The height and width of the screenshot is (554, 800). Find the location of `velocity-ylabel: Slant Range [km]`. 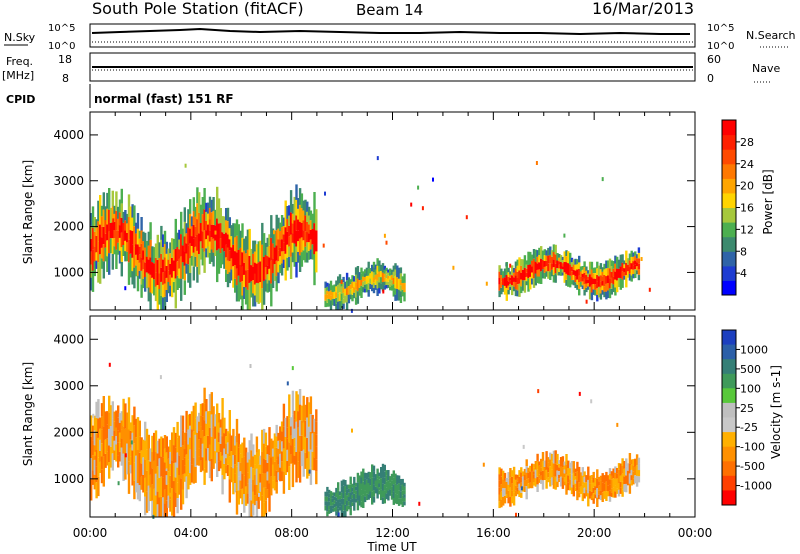

velocity-ylabel: Slant Range [km] is located at coordinates (28, 414).